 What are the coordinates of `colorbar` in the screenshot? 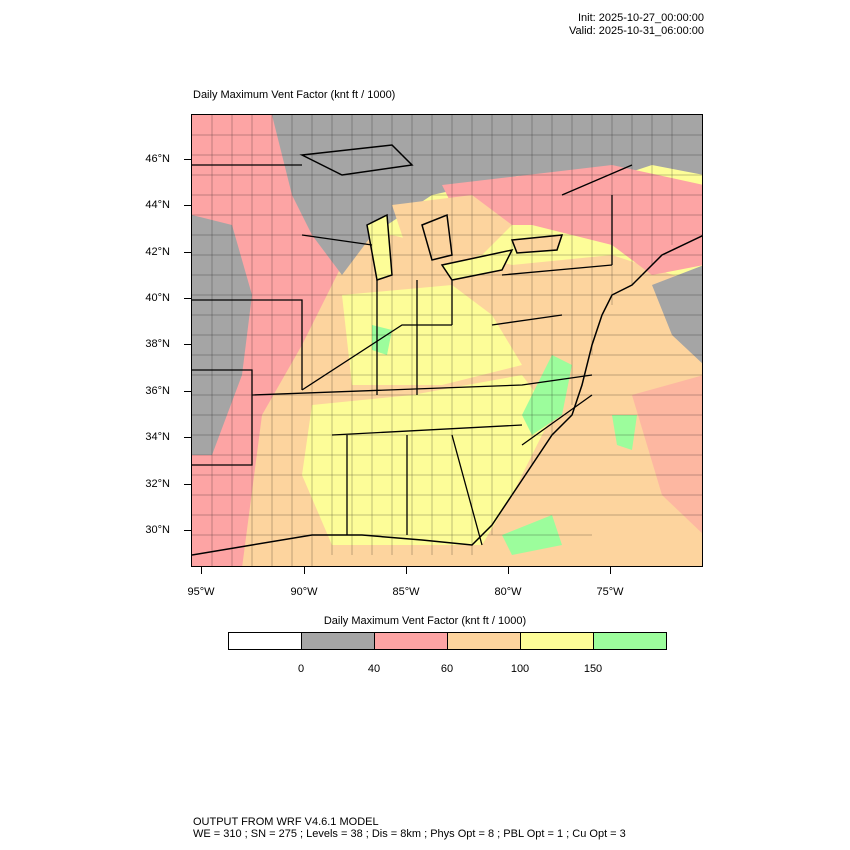 It's located at (447, 641).